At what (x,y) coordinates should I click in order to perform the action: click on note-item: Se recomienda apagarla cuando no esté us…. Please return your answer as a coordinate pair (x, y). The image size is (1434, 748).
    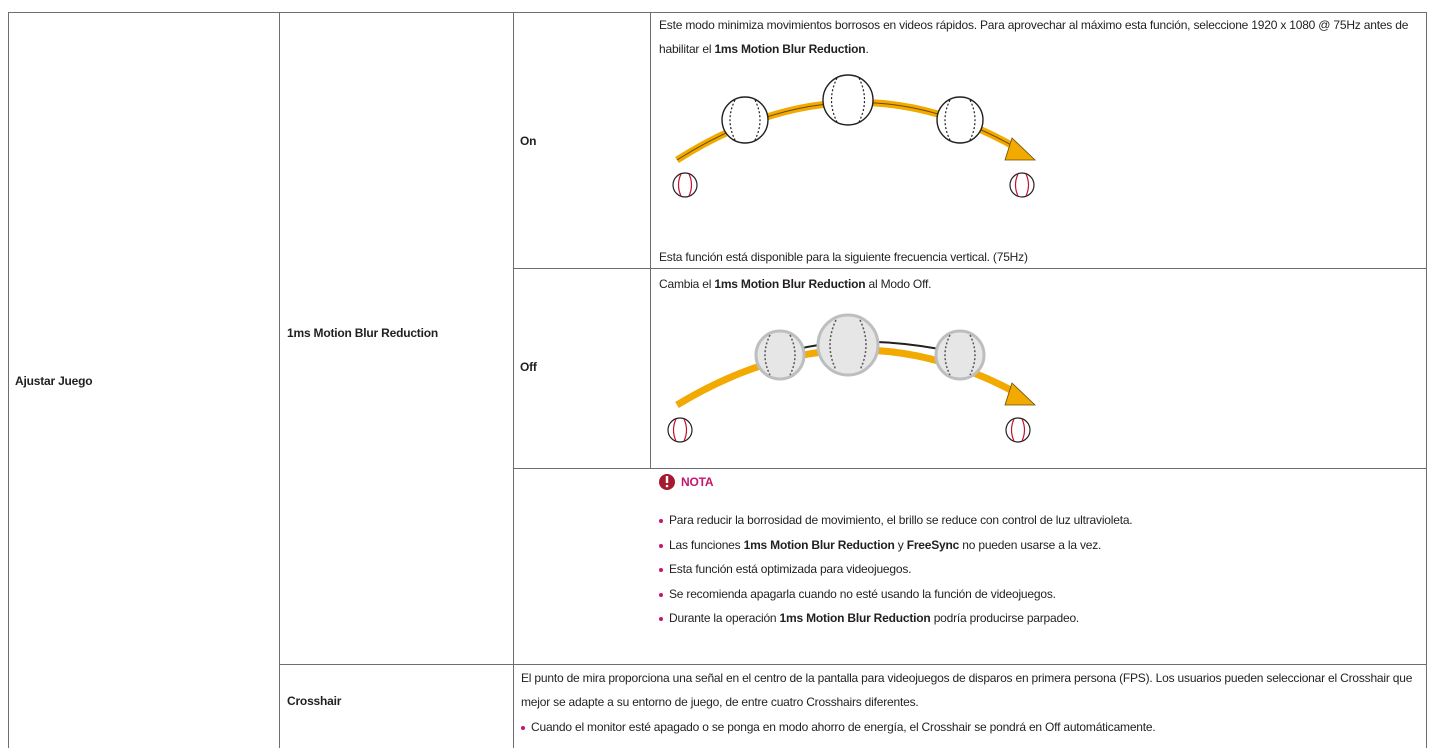
    Looking at the image, I should click on (857, 594).